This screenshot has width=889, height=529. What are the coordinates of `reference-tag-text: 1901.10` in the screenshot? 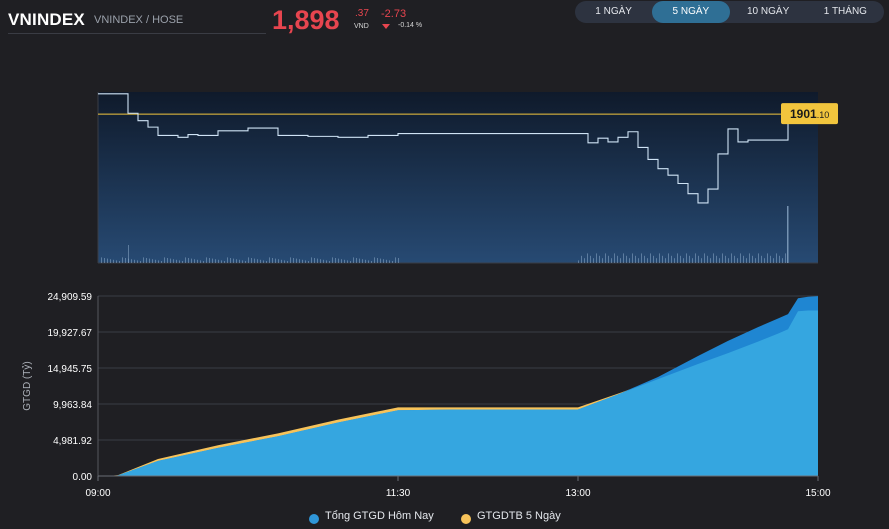 It's located at (809, 114).